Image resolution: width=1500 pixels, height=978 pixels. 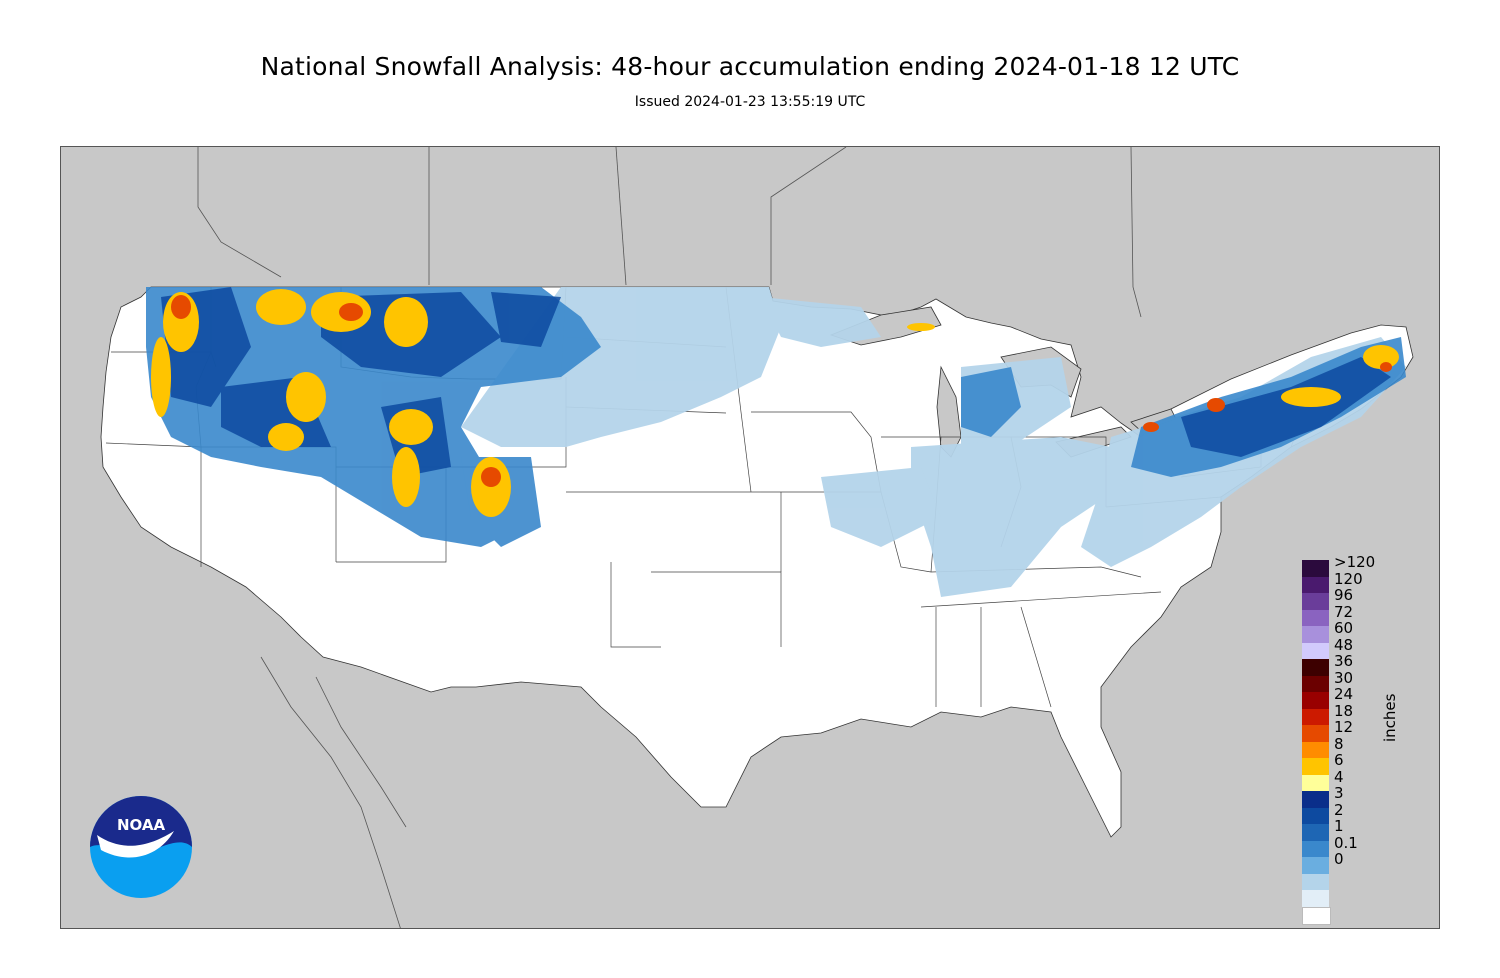 What do you see at coordinates (750, 102) in the screenshot?
I see `map-subtitle: Issued 2024-01-23 13:55:19 UTC` at bounding box center [750, 102].